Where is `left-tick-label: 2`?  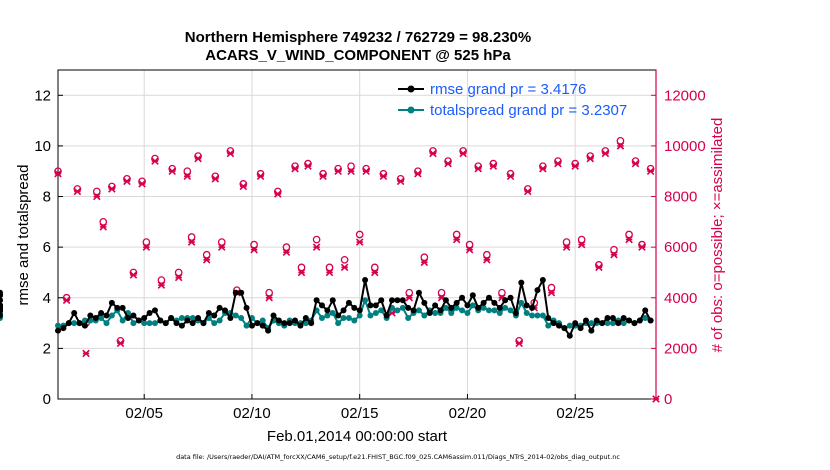 left-tick-label: 2 is located at coordinates (47, 348).